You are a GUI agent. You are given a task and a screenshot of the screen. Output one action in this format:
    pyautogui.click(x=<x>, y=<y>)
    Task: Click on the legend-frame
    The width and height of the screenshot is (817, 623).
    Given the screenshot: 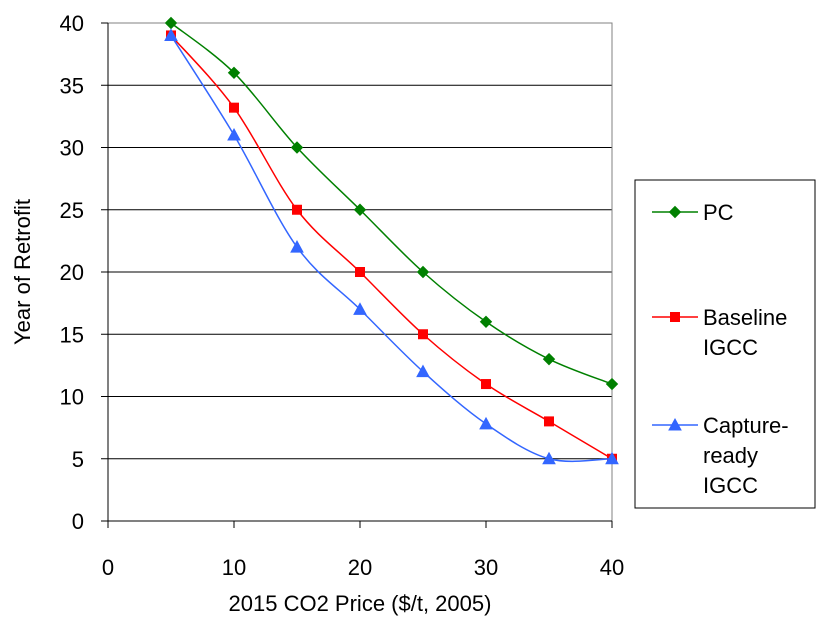 What is the action you would take?
    pyautogui.click(x=725, y=344)
    